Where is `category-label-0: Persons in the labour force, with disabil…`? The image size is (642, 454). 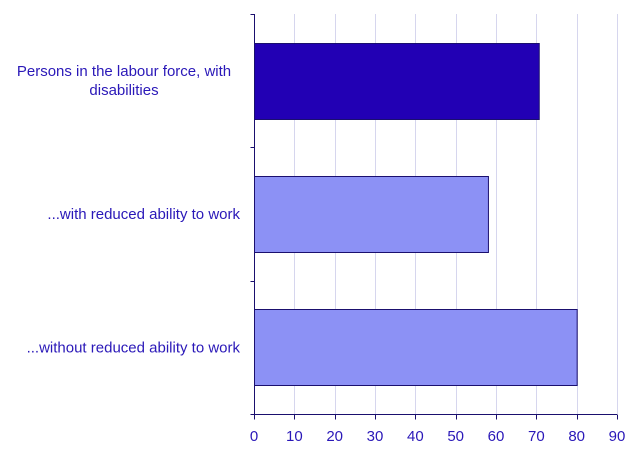 category-label-0: Persons in the labour force, with disabil… is located at coordinates (124, 81).